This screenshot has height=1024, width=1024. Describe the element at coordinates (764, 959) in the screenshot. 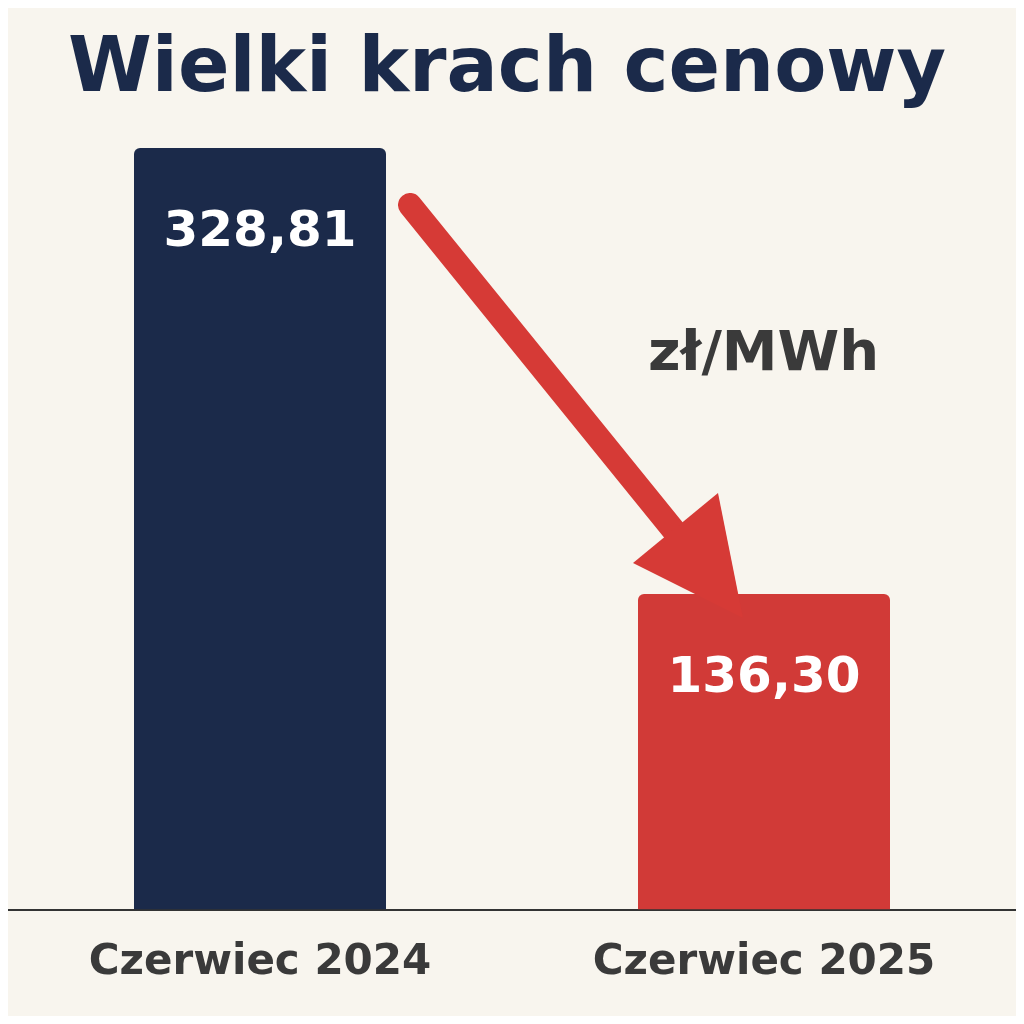

I see `x-tick-label: Czerwiec 2025` at that location.